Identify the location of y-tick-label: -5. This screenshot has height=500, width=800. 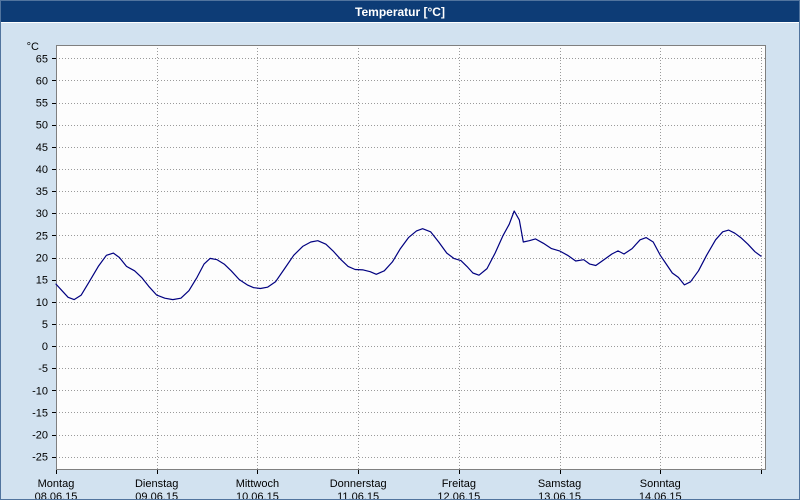
(43, 369).